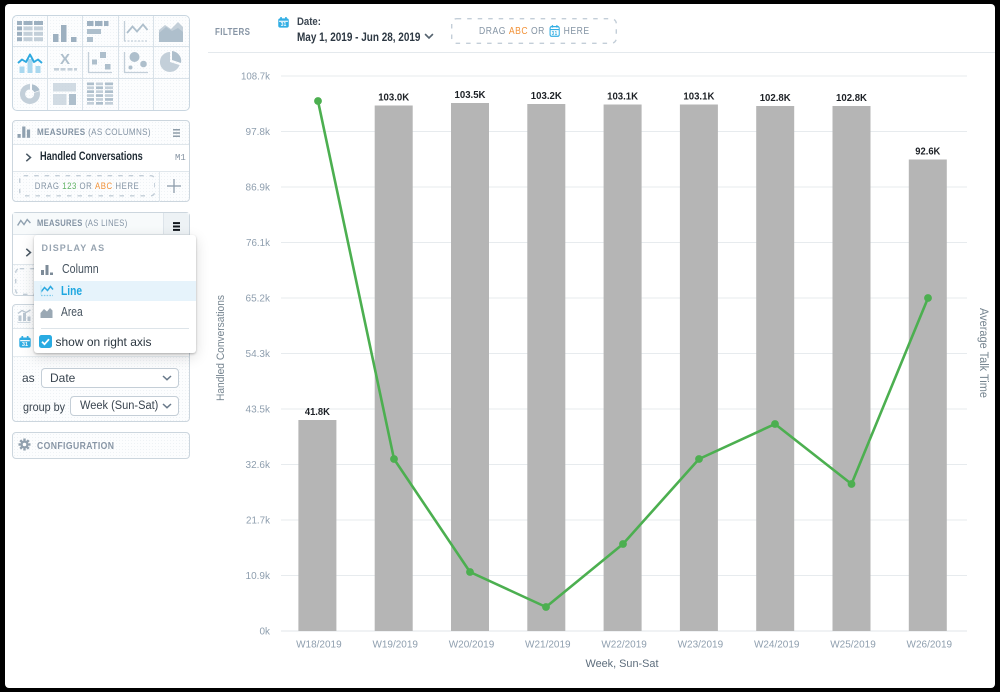  What do you see at coordinates (548, 645) in the screenshot?
I see `svg-text: W21/2019` at bounding box center [548, 645].